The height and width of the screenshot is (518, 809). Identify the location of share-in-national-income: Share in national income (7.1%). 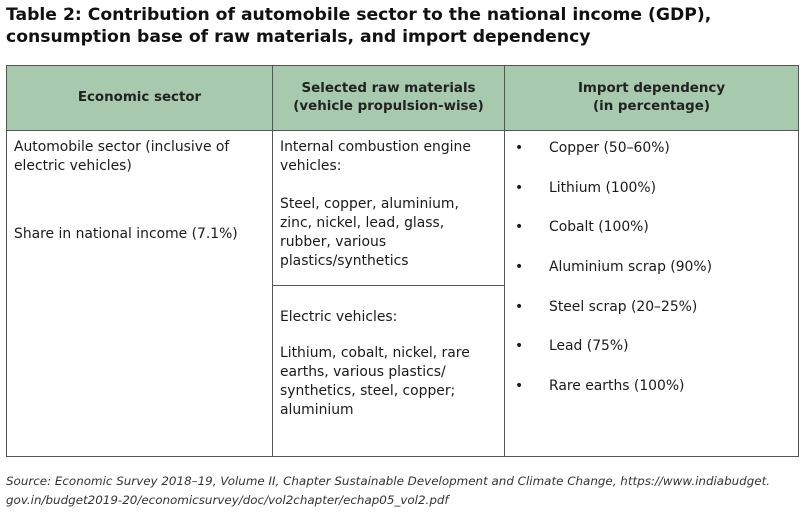
(126, 234).